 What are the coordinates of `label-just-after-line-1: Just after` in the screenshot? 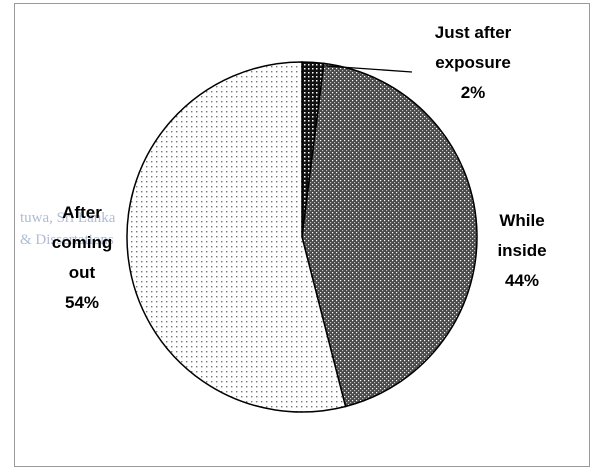 It's located at (473, 32).